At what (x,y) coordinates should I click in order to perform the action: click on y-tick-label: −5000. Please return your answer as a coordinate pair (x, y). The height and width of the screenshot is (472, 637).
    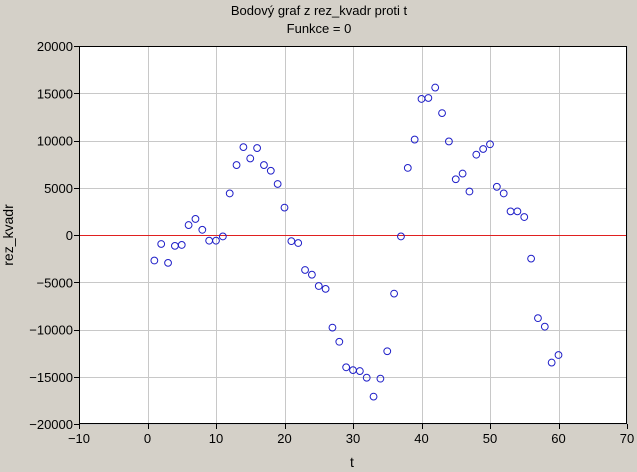
    Looking at the image, I should click on (54, 282).